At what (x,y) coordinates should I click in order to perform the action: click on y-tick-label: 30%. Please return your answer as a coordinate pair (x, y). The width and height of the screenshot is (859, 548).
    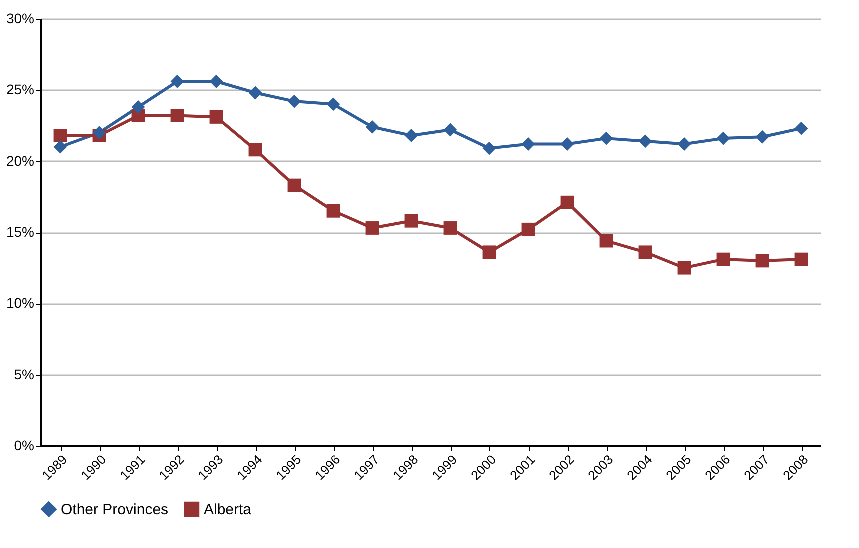
    Looking at the image, I should click on (20, 18).